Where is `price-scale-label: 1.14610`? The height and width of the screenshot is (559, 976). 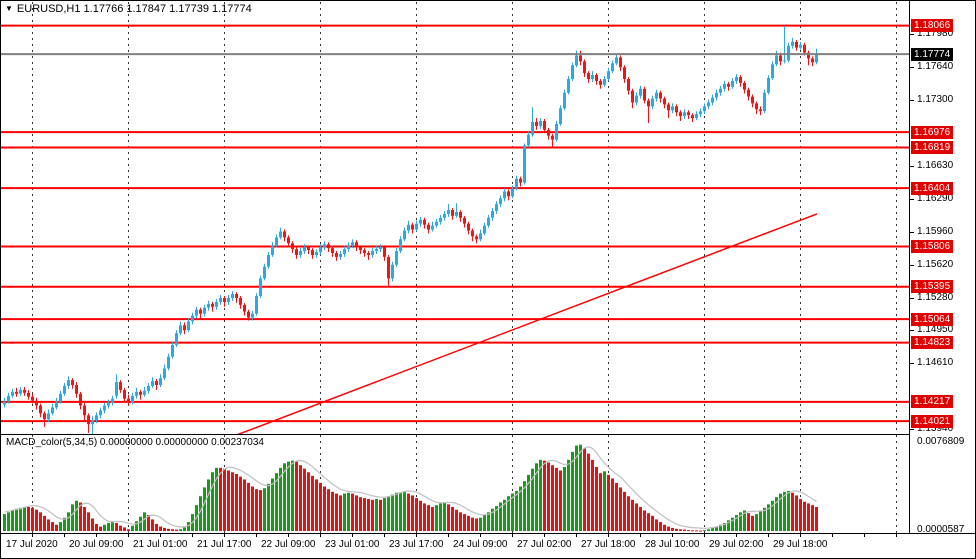 price-scale-label: 1.14610 is located at coordinates (935, 363).